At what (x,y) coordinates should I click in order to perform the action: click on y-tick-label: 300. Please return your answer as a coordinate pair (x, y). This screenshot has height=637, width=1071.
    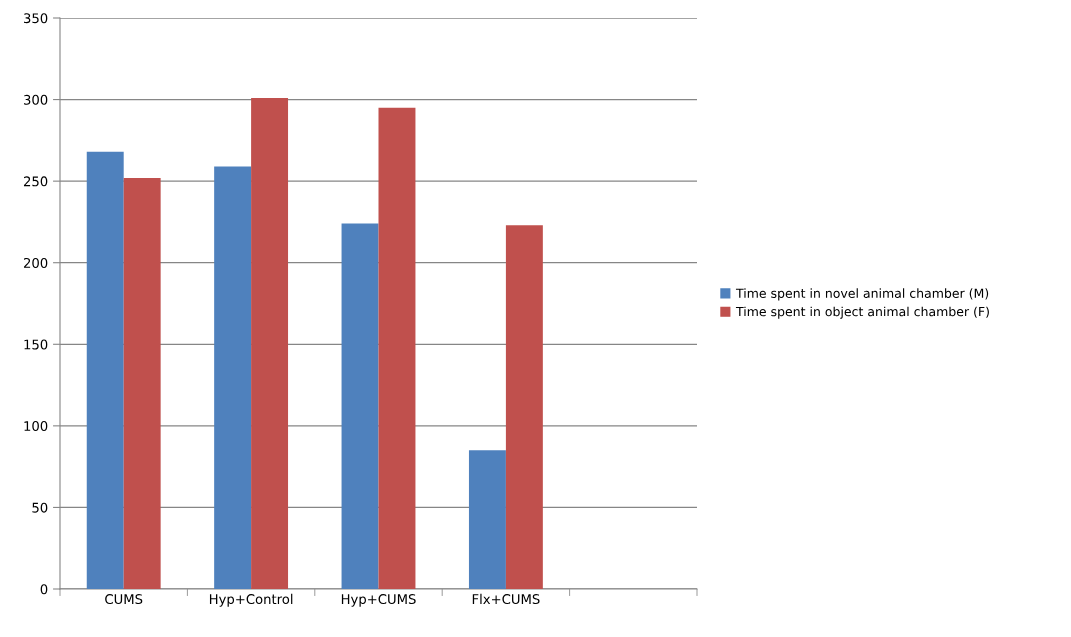
    Looking at the image, I should click on (36, 99).